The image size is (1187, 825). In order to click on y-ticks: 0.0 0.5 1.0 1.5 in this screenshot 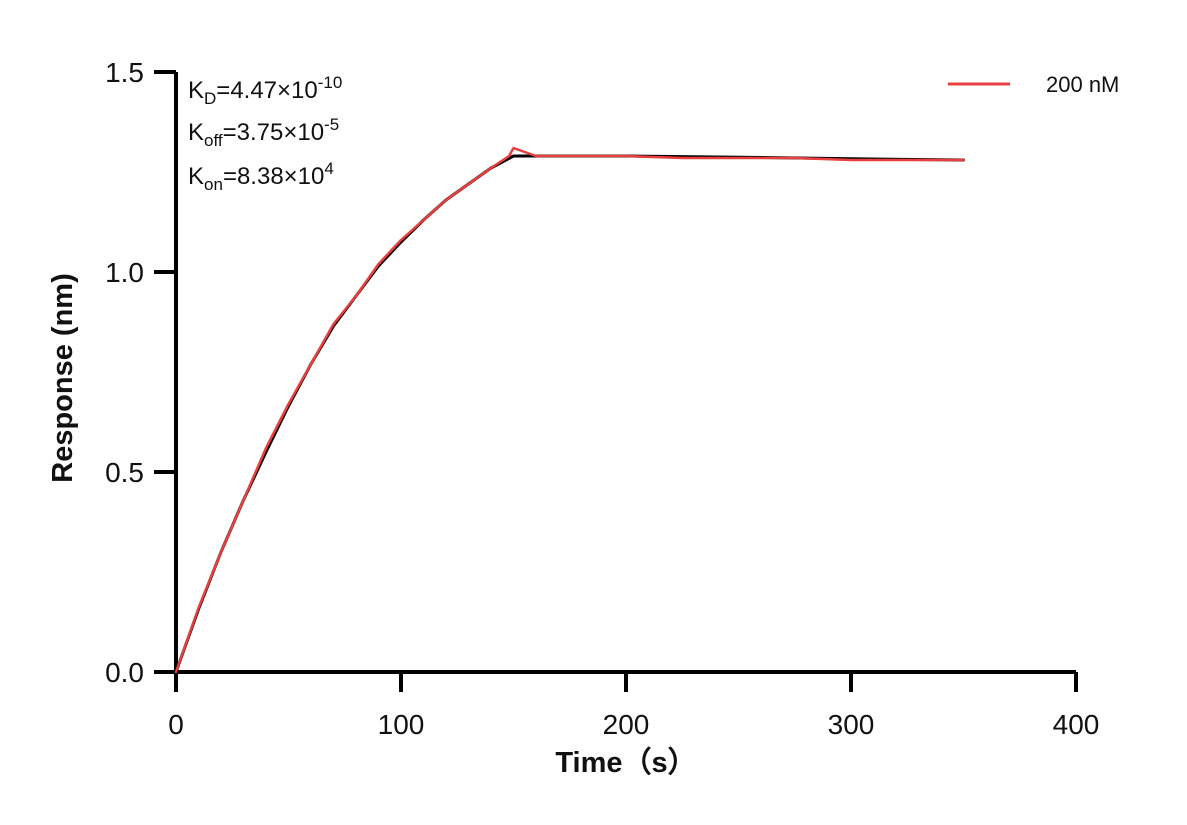, I will do `click(140, 372)`.